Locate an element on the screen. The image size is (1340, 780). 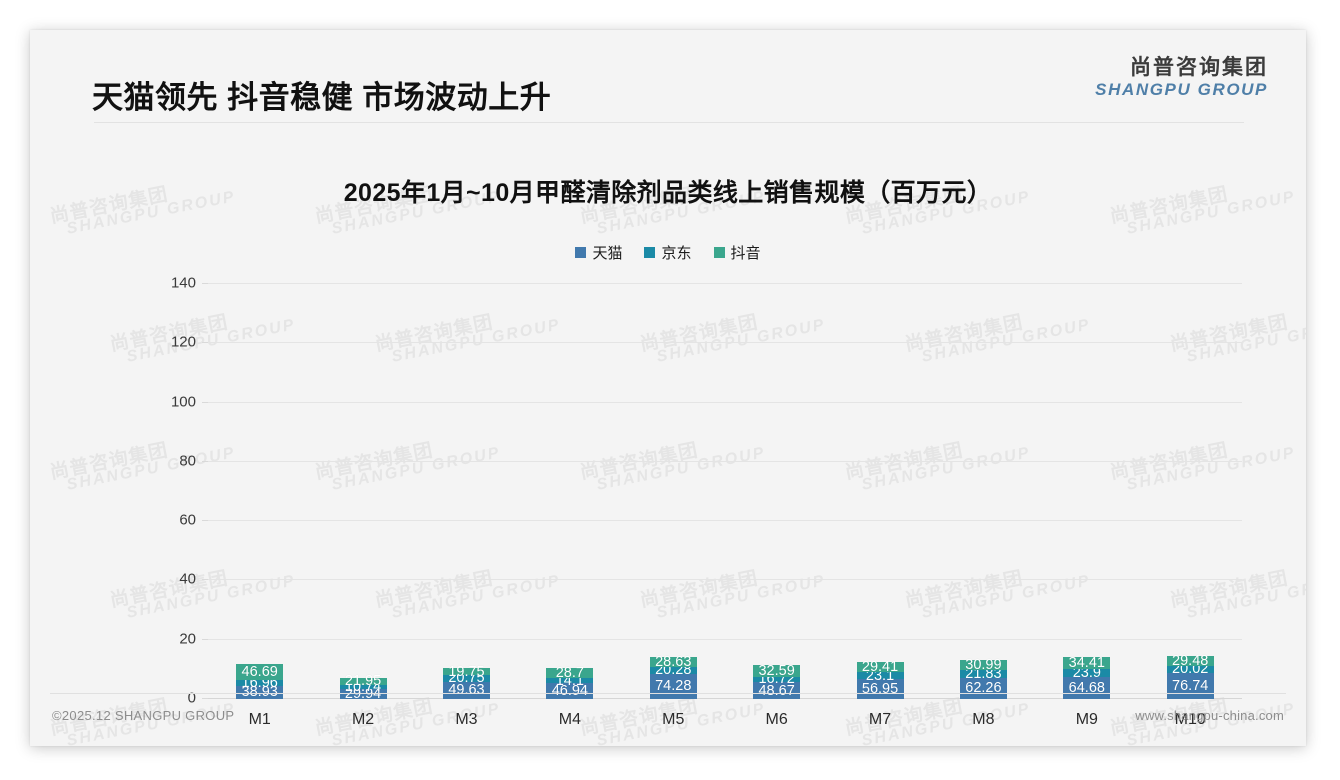
y-axis-tick-label: 80 is located at coordinates (187, 461).